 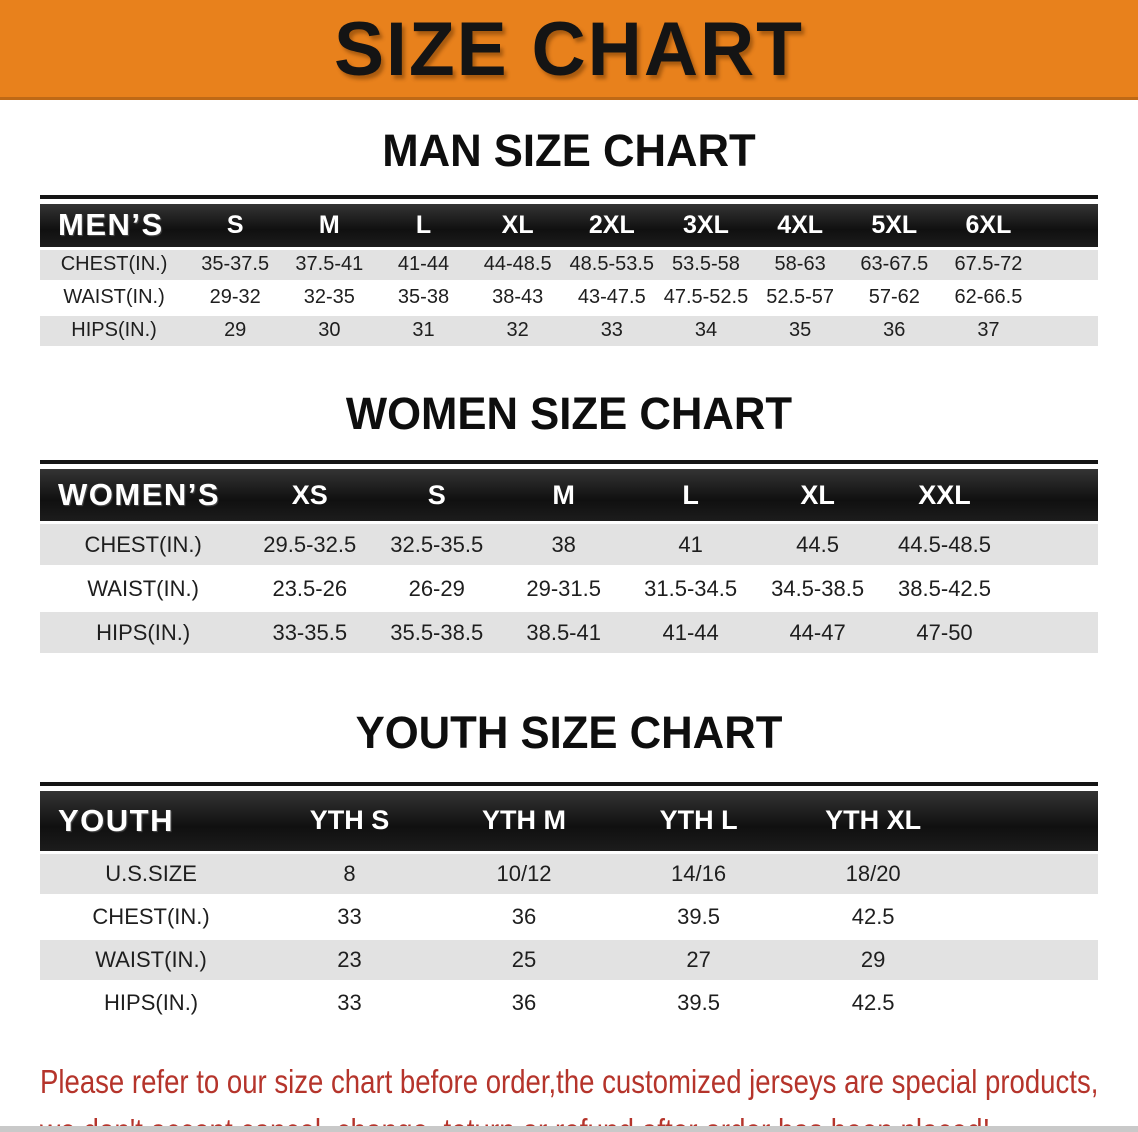 I want to click on women-value-2-5: 47-50, so click(x=945, y=632).